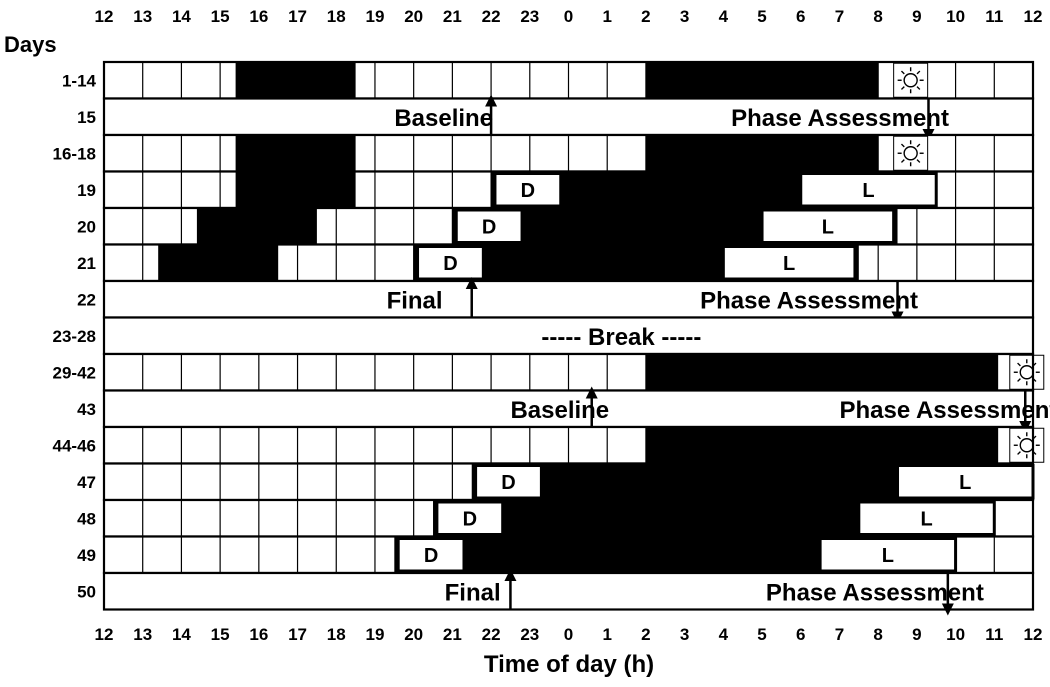 This screenshot has height=687, width=1050. I want to click on day-label: 19, so click(86, 190).